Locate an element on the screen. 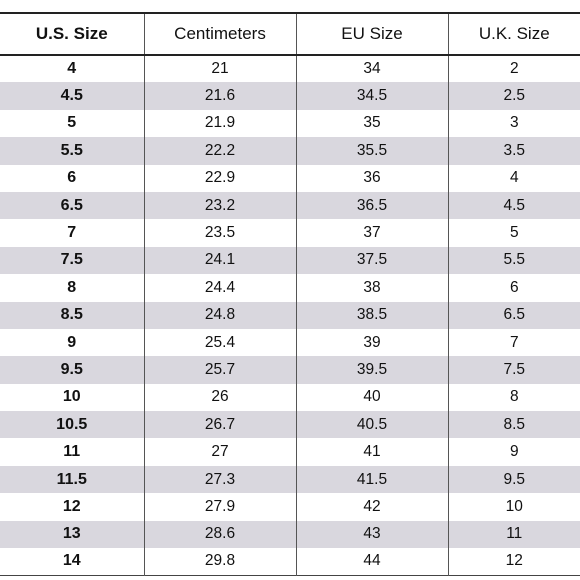 The height and width of the screenshot is (580, 580). cm-cell: 23.2 is located at coordinates (219, 205).